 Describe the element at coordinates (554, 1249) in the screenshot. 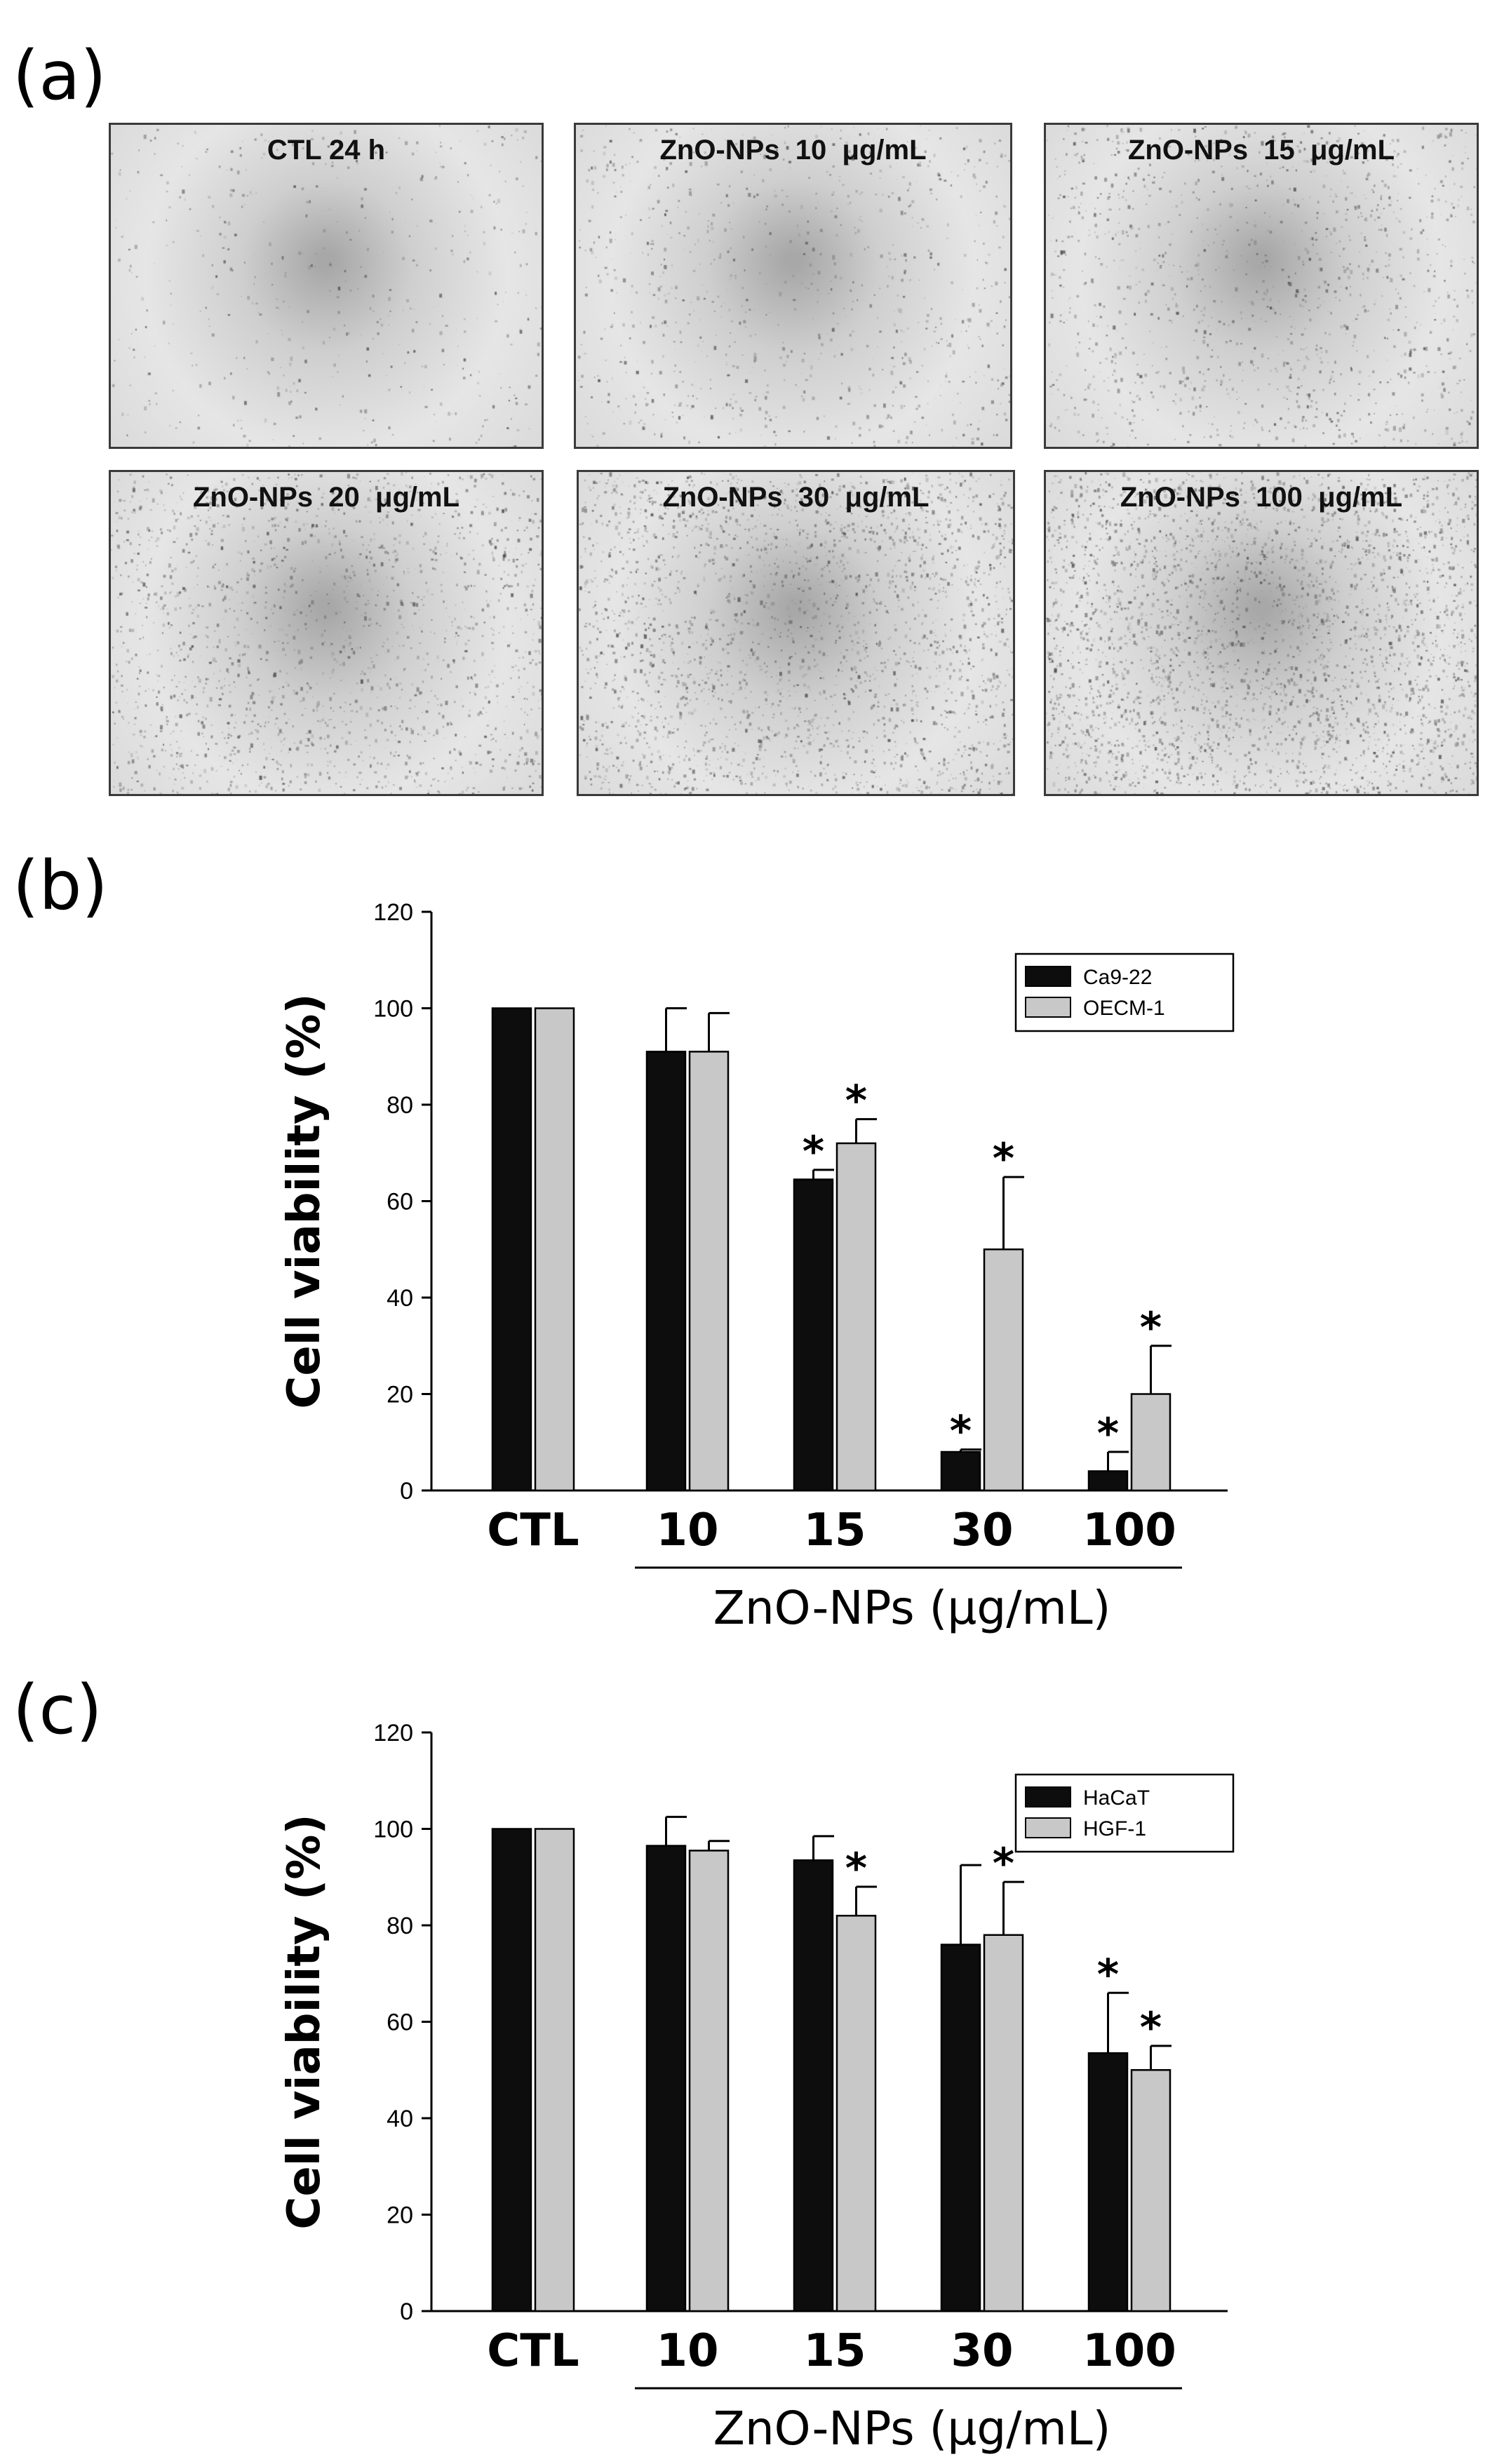

I see `bar-oecm-1-ctl` at that location.